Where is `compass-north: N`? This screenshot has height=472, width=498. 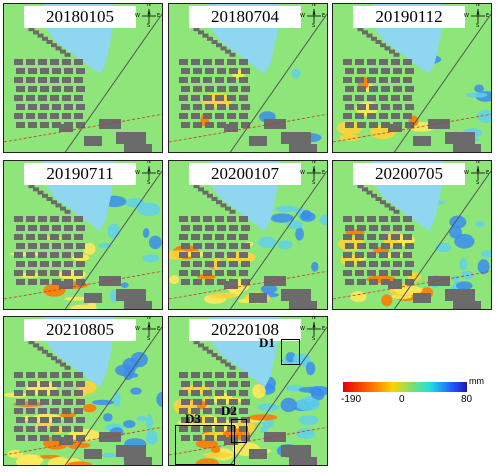 compass-north: N is located at coordinates (149, 318).